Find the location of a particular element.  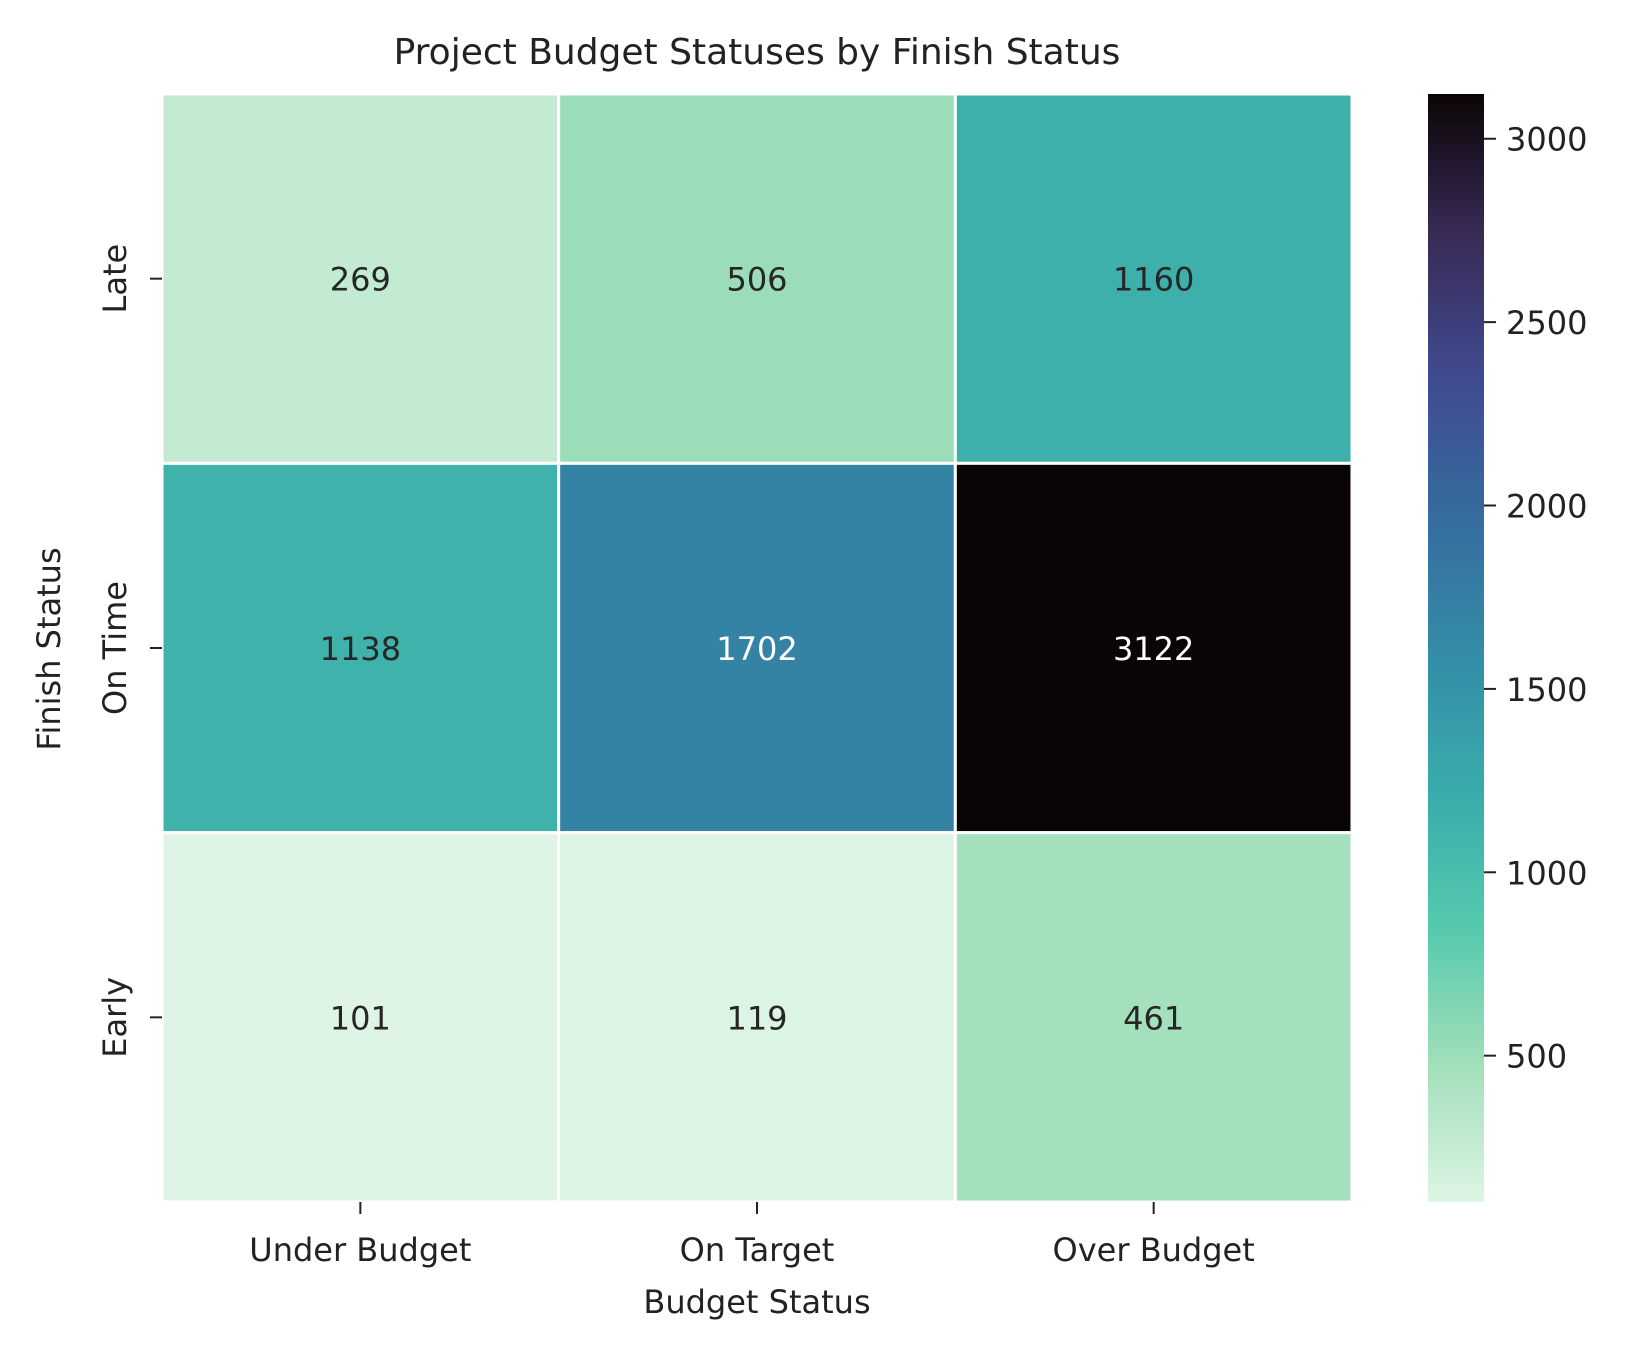

colorbar-tick-label: 1500 is located at coordinates (1546, 690).